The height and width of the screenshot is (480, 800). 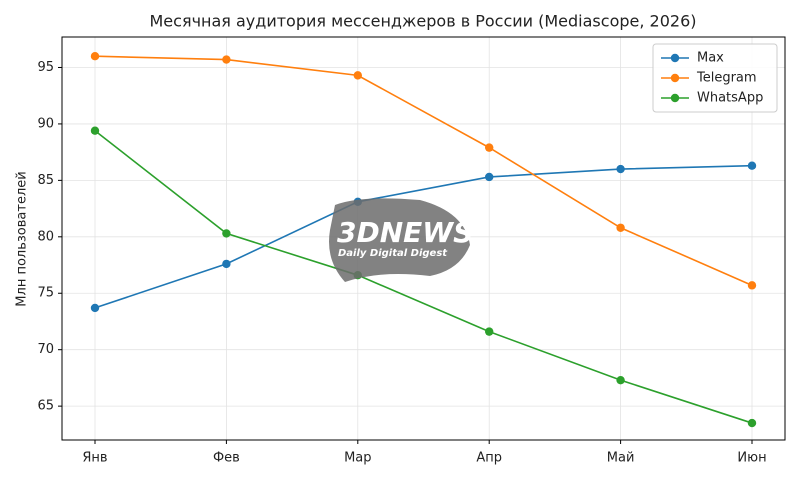 I want to click on y-tick-label: 80, so click(x=45, y=236).